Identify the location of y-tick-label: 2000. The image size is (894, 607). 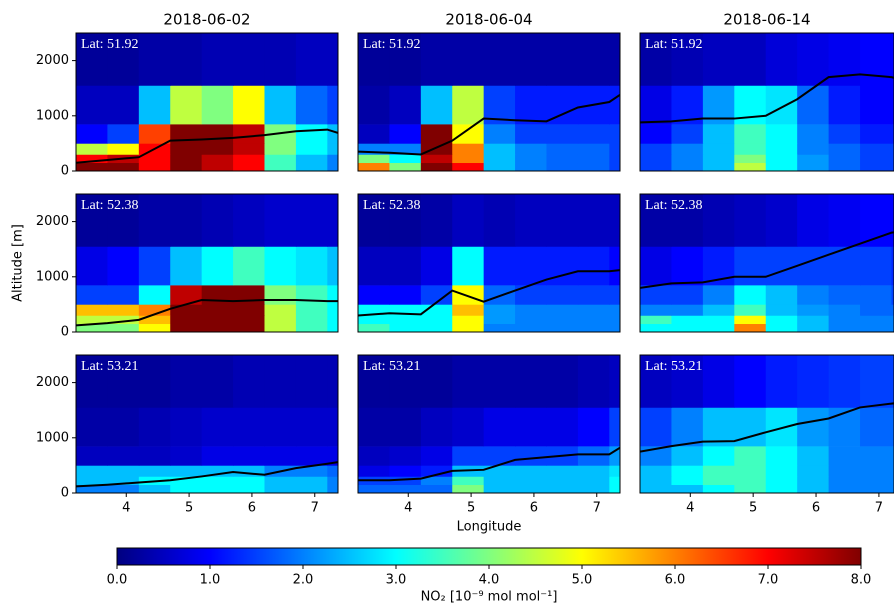
(52, 221).